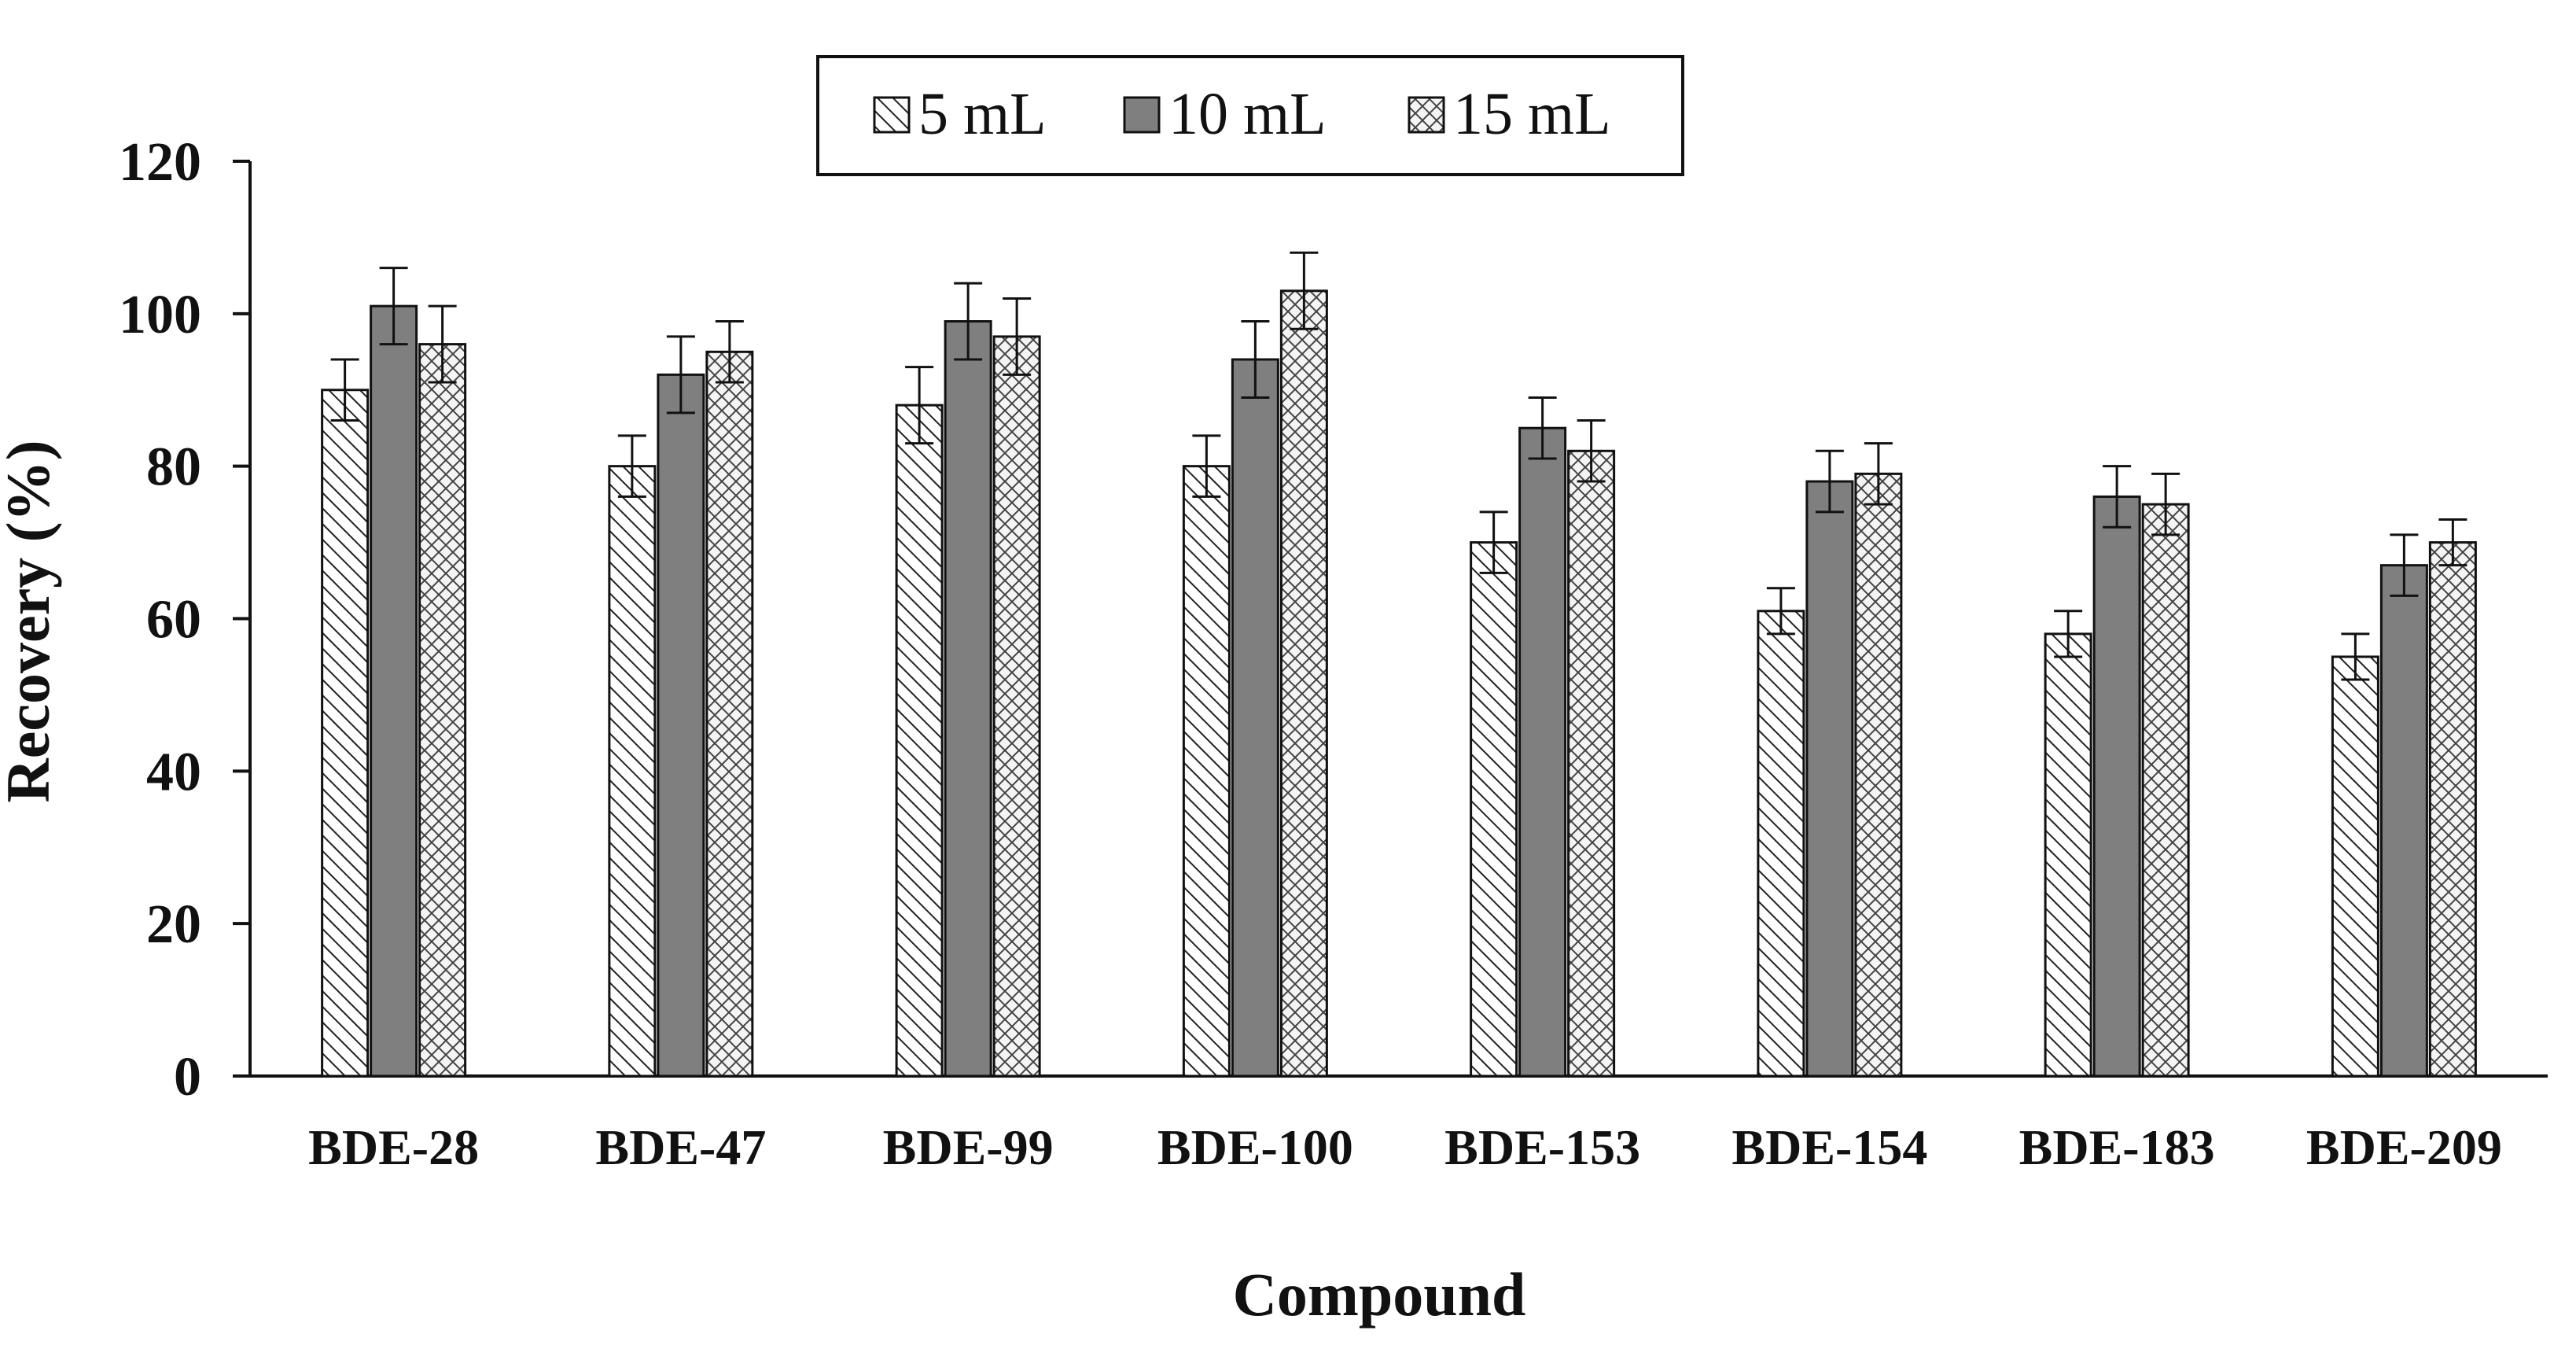 This screenshot has width=2576, height=1371. I want to click on bar-bde-209-5ml, so click(2355, 866).